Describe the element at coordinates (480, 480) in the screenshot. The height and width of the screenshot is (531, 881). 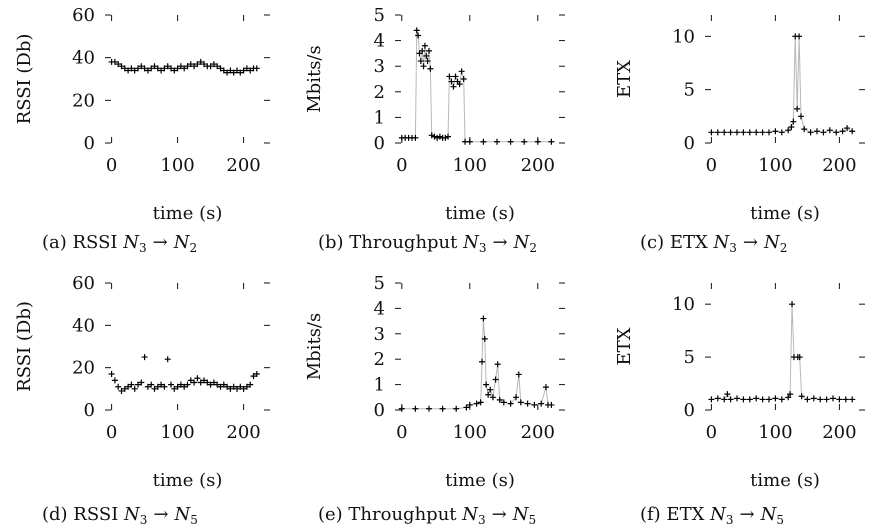
I see `x-axis-label: time (s)` at that location.